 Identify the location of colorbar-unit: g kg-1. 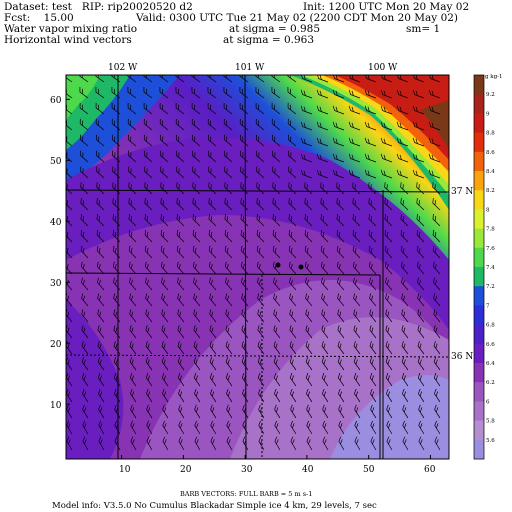
(493, 77).